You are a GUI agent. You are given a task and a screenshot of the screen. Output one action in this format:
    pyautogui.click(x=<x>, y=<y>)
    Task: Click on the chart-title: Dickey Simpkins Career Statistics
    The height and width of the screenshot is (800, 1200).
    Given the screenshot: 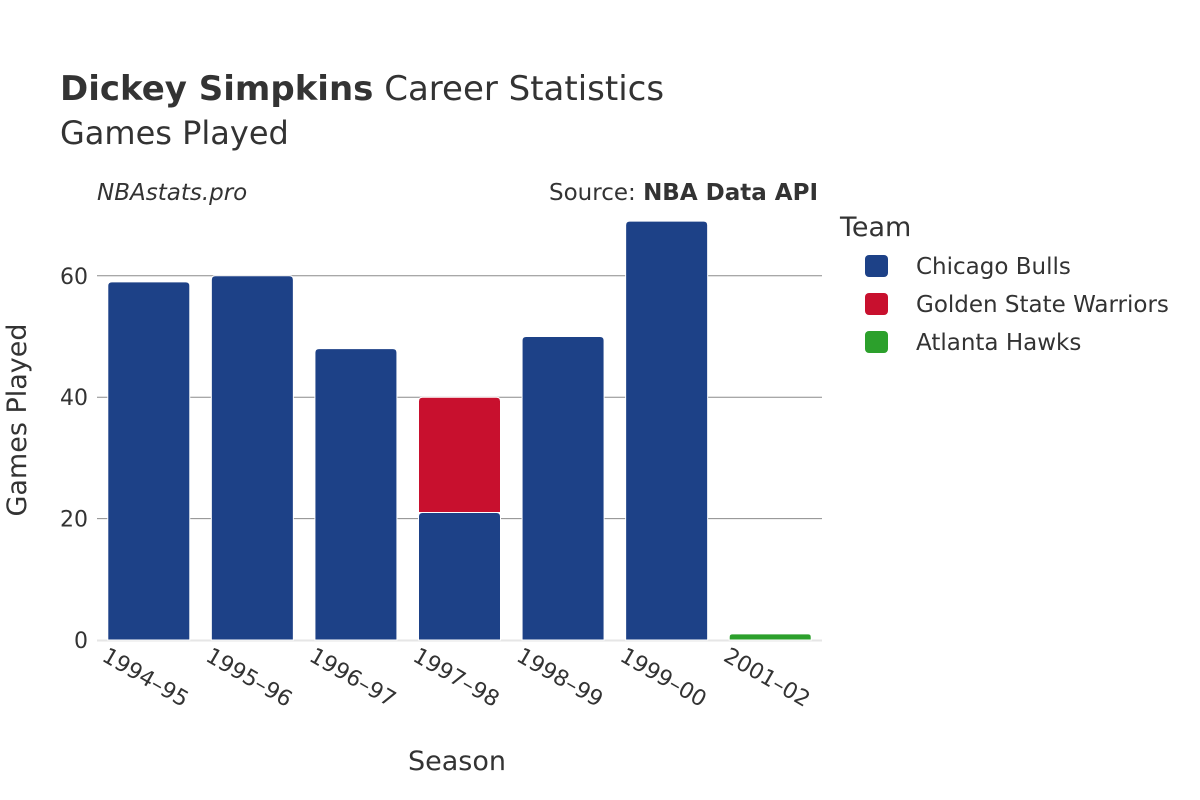 What is the action you would take?
    pyautogui.click(x=362, y=89)
    